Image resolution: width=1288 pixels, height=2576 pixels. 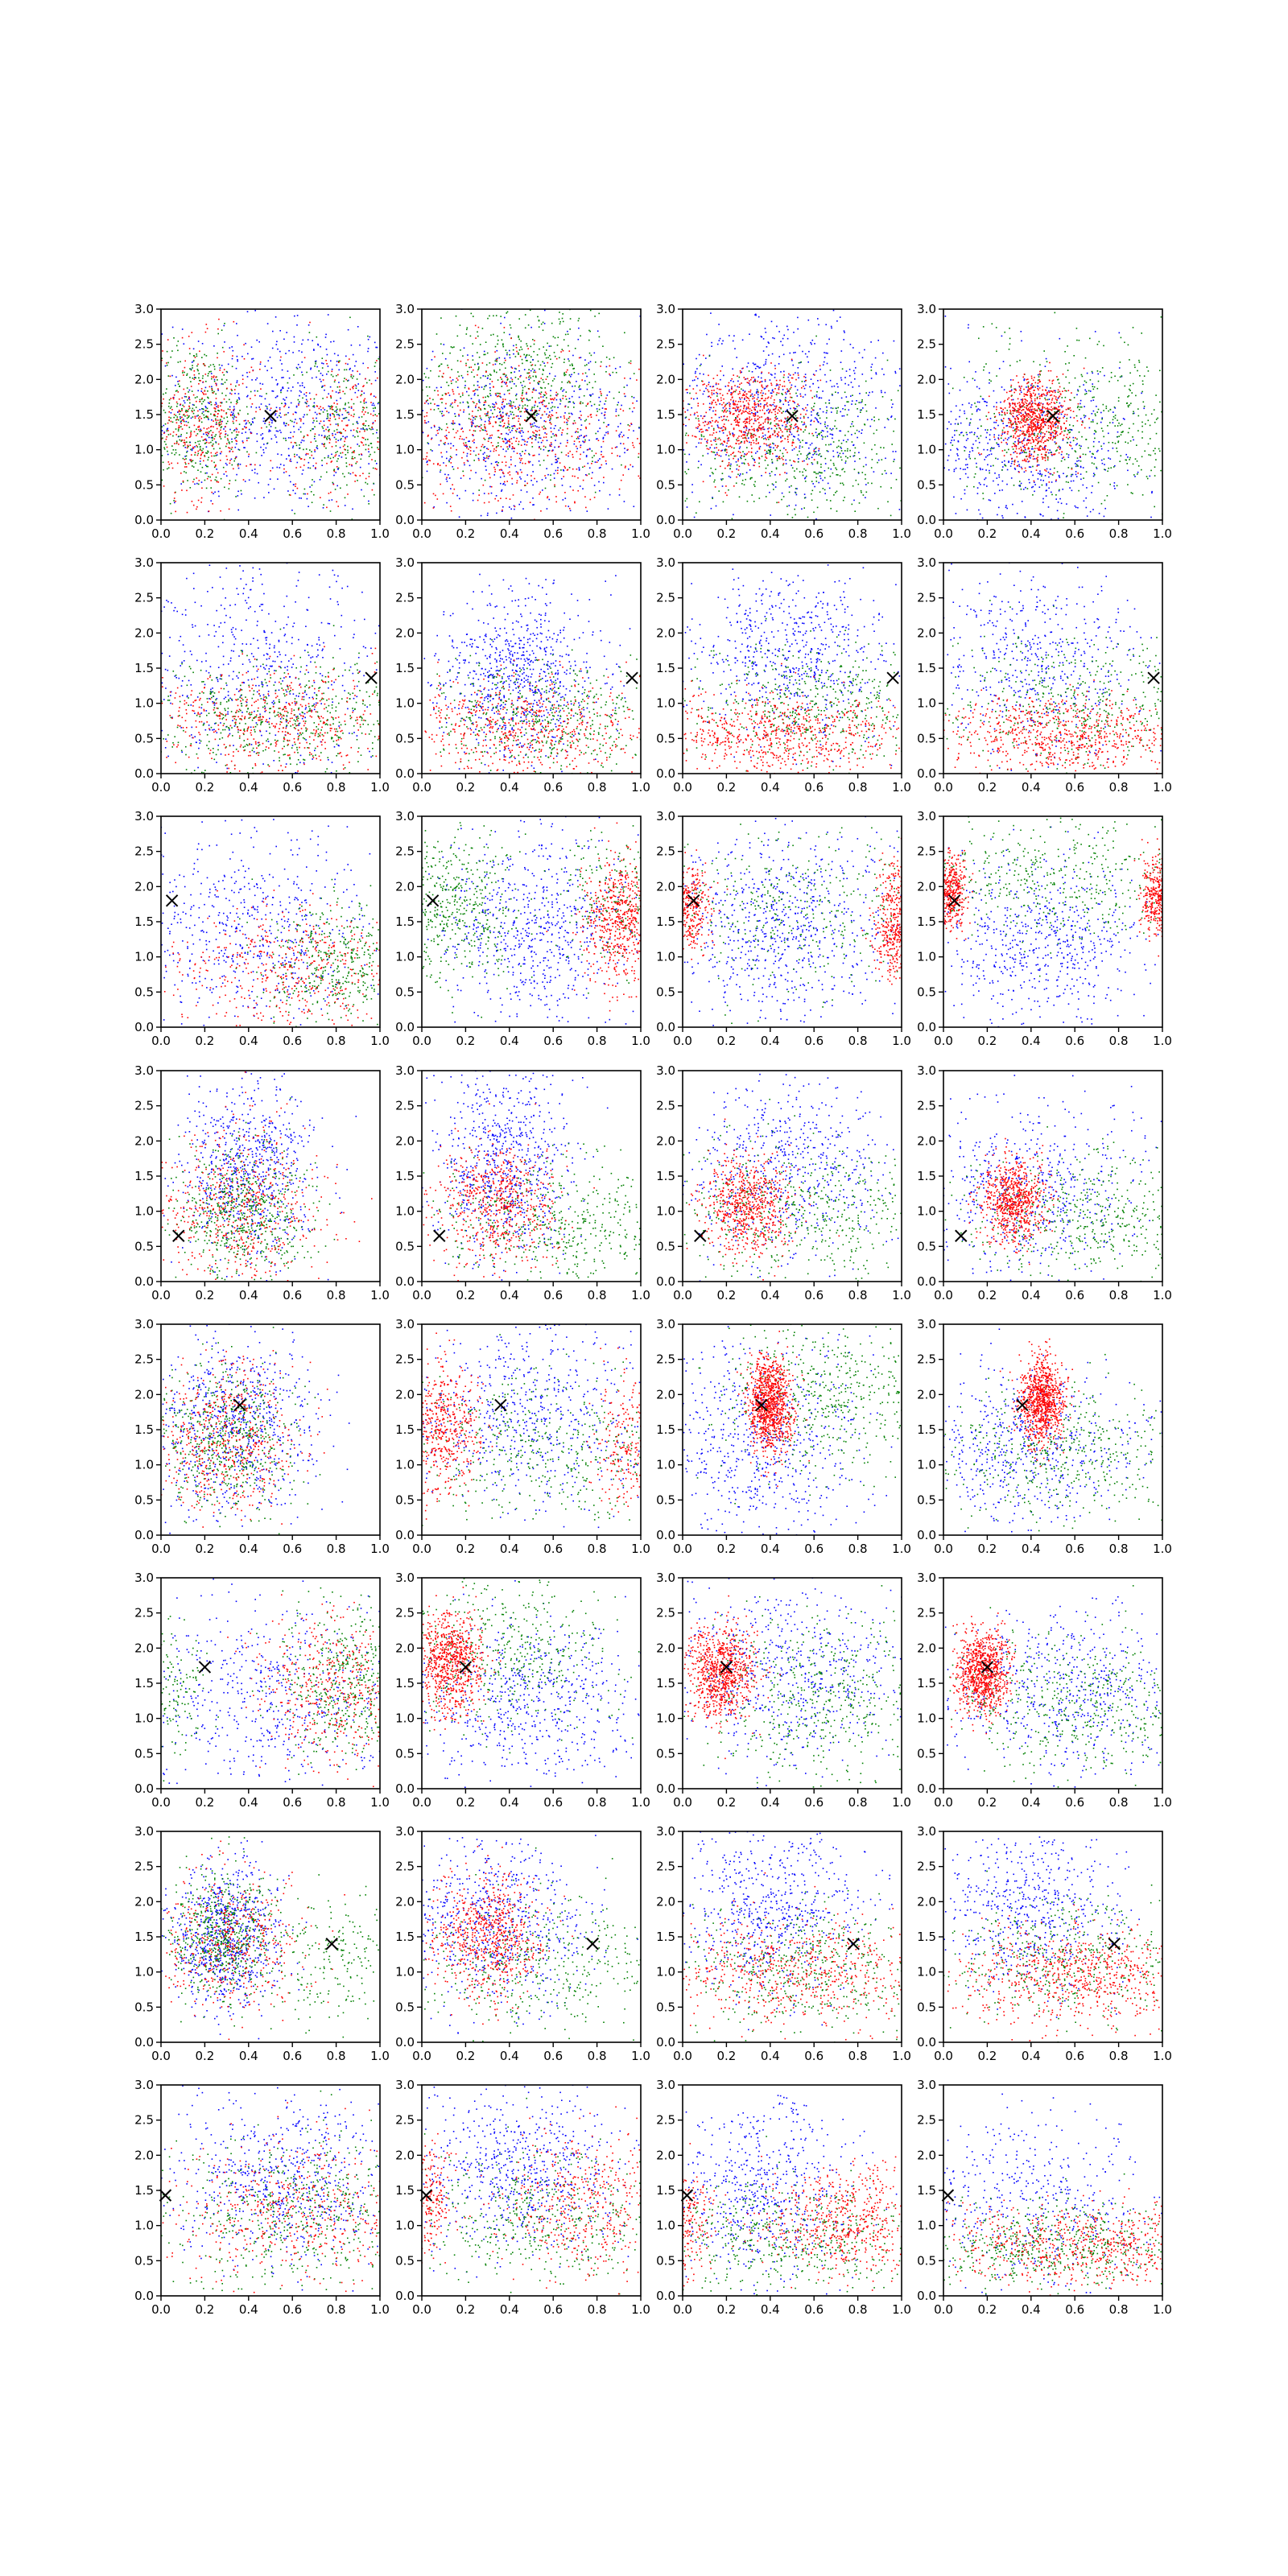 I want to click on y-tick-label: 2.5, so click(x=144, y=344).